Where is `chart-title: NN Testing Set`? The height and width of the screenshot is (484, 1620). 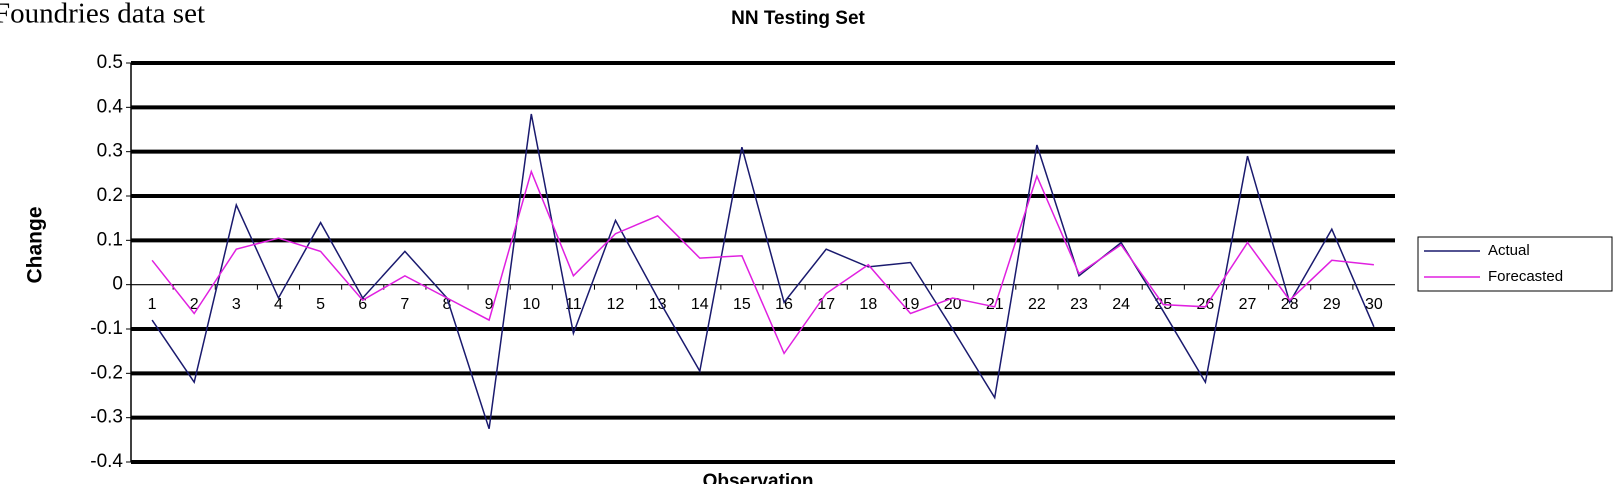
chart-title: NN Testing Set is located at coordinates (798, 18).